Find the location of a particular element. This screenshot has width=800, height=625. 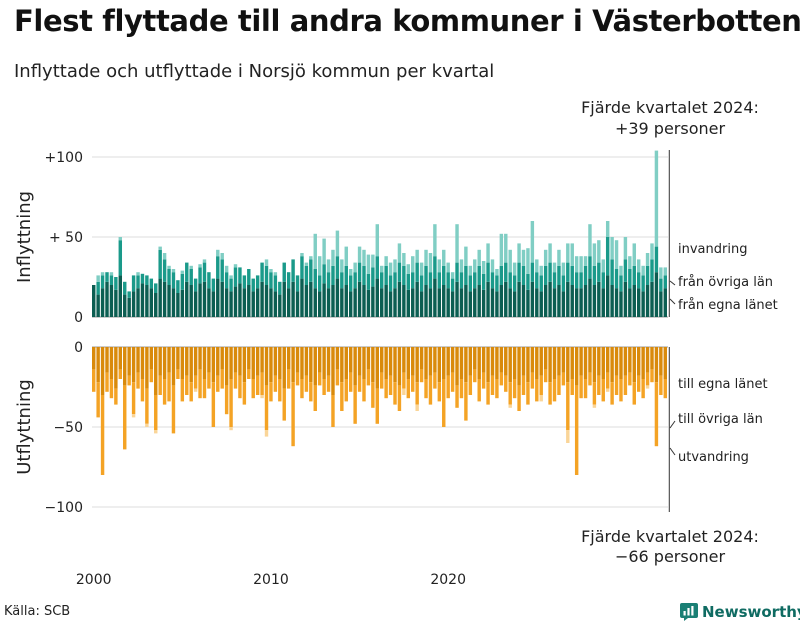

ylabel-utflyttning: Utflyttning is located at coordinates (24, 427).